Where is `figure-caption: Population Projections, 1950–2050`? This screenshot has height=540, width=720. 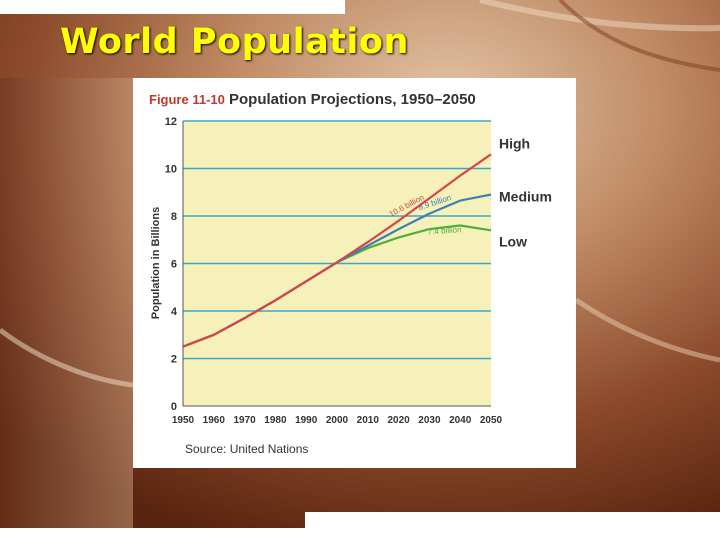 figure-caption: Population Projections, 1950–2050 is located at coordinates (352, 99).